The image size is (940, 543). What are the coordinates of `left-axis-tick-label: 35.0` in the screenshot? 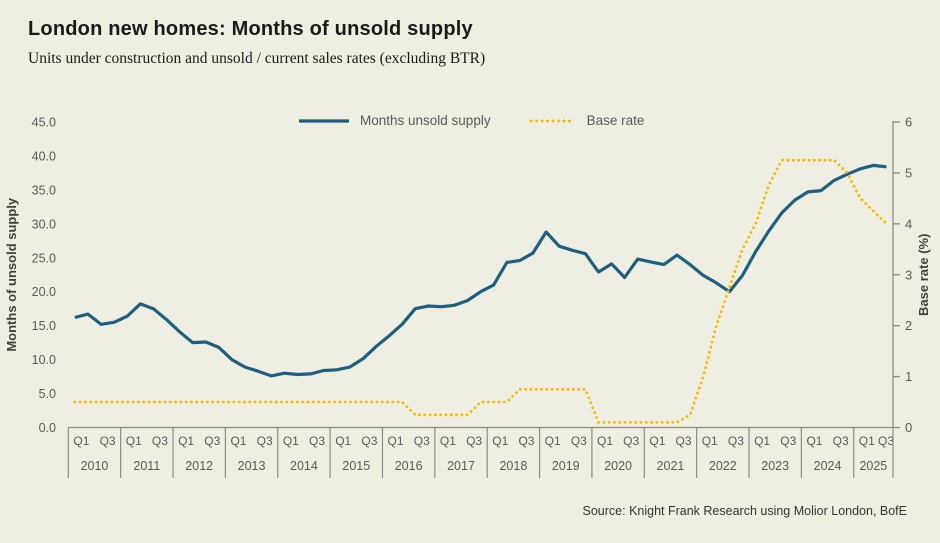 It's located at (44, 190).